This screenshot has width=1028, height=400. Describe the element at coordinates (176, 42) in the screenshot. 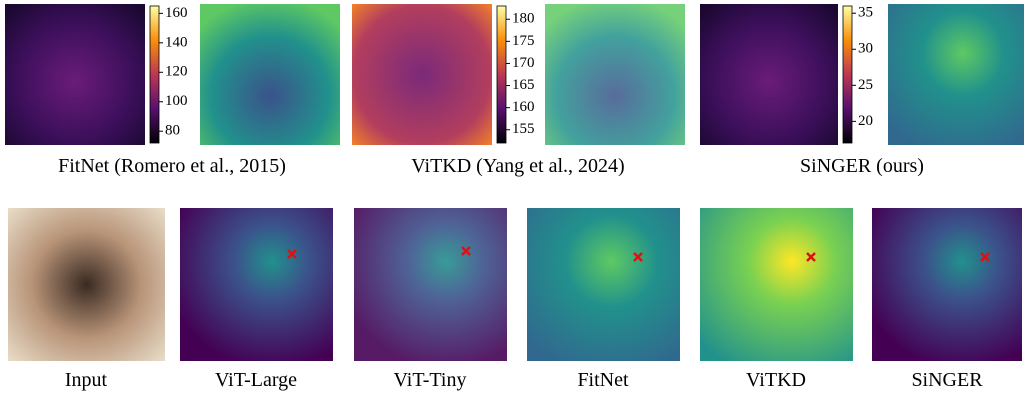

I see `colorbar-tick-label: 140` at that location.